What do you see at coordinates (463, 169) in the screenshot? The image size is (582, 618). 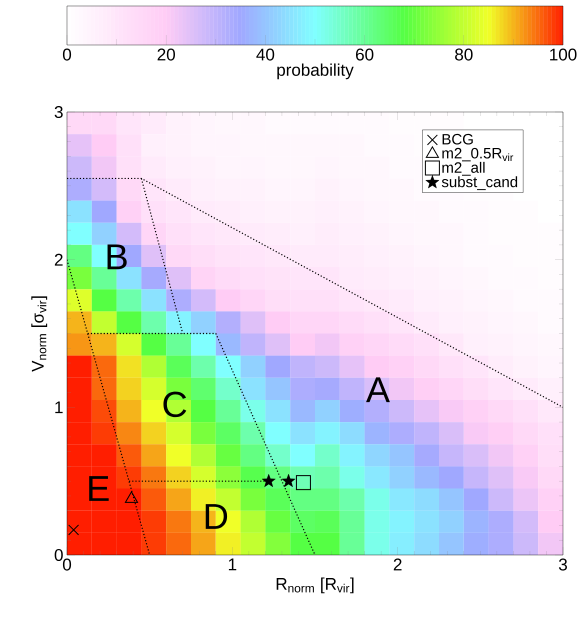 I see `legend-label: m2_all` at bounding box center [463, 169].